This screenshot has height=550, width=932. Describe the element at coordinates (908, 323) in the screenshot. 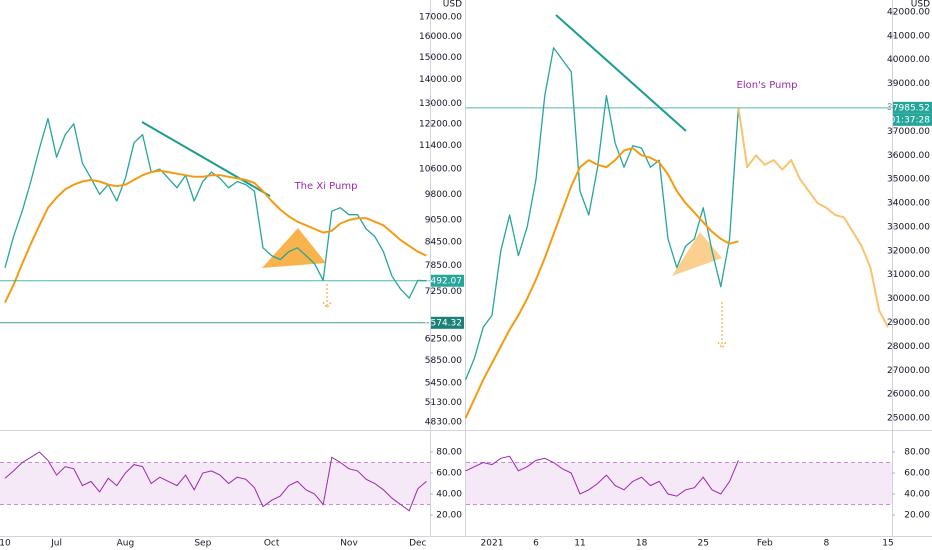

I see `y-tick-label: 29000.00` at that location.